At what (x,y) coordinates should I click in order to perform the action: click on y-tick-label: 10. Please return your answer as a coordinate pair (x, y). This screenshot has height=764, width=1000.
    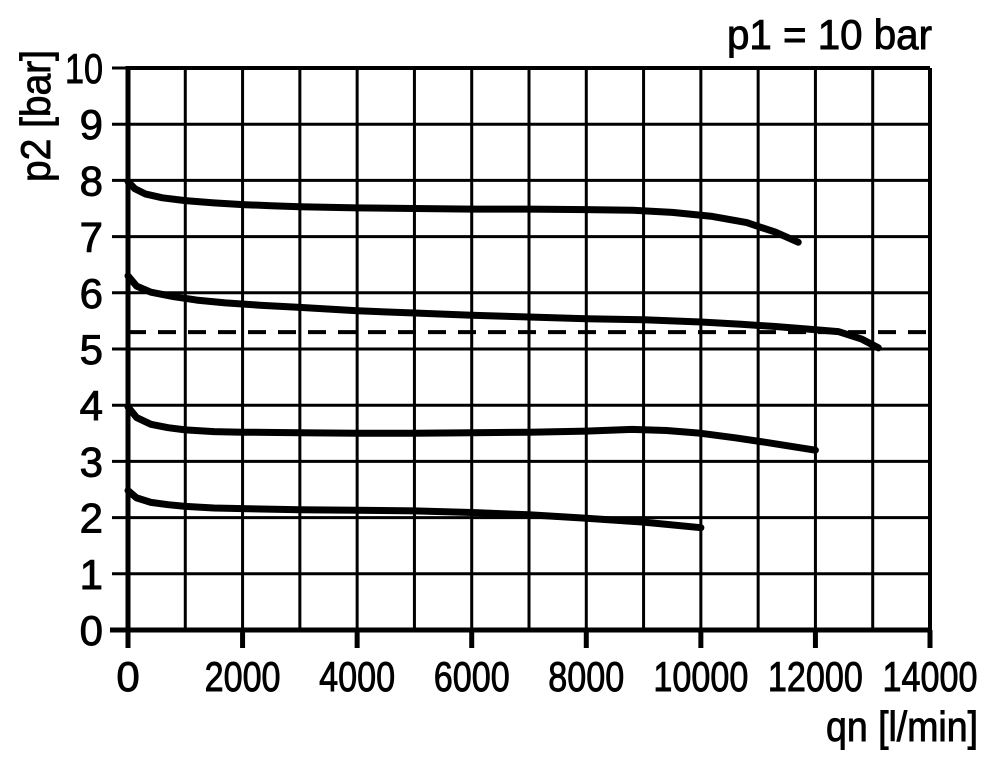
    Looking at the image, I should click on (84, 68).